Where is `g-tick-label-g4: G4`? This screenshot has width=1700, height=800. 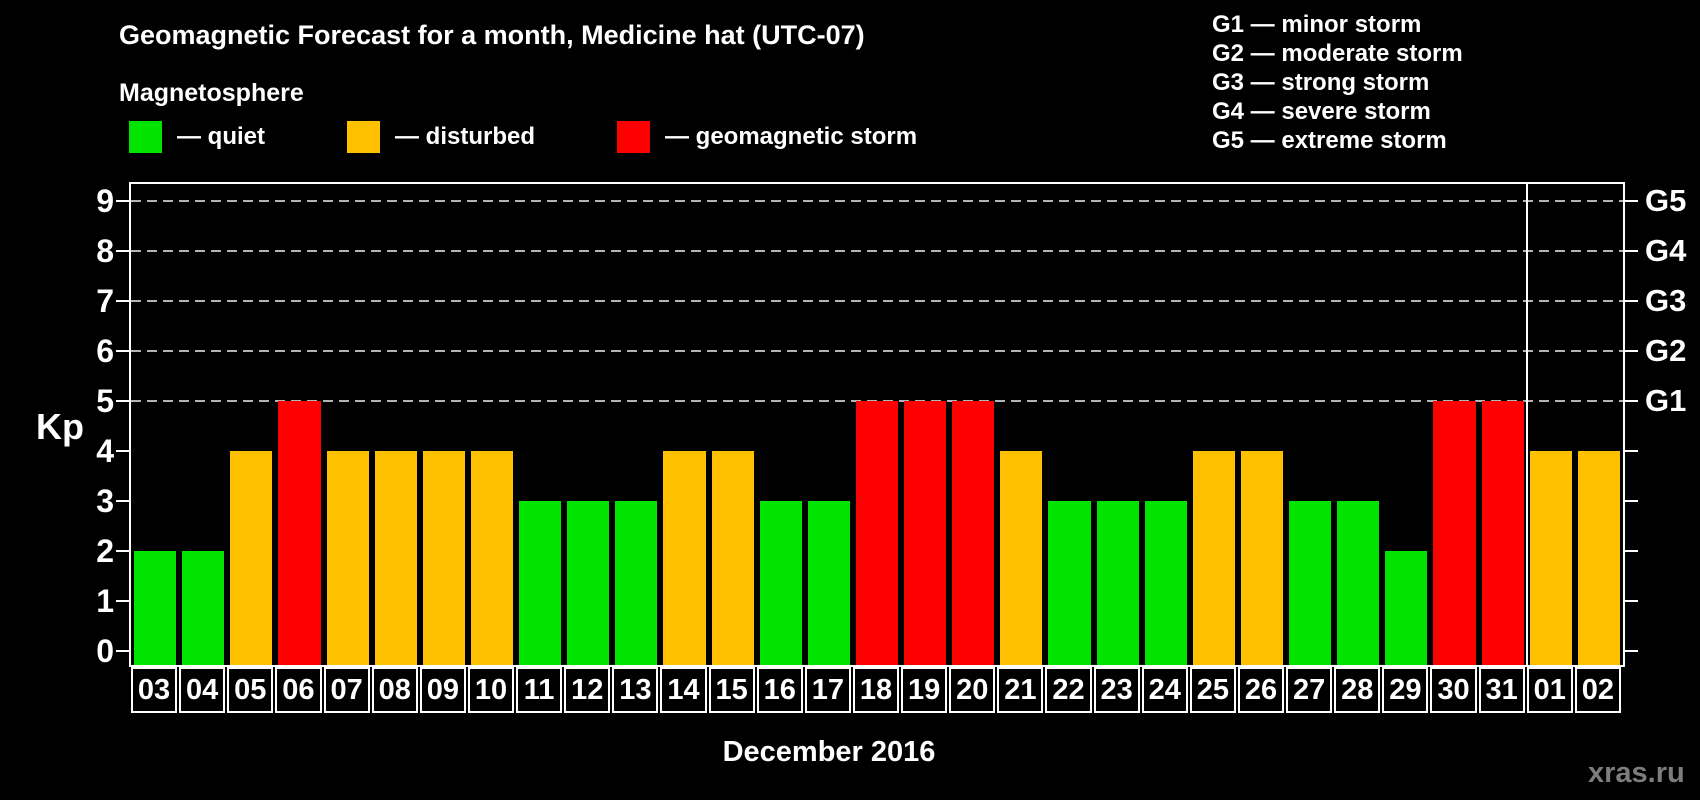
g-tick-label-g4: G4 is located at coordinates (1666, 250).